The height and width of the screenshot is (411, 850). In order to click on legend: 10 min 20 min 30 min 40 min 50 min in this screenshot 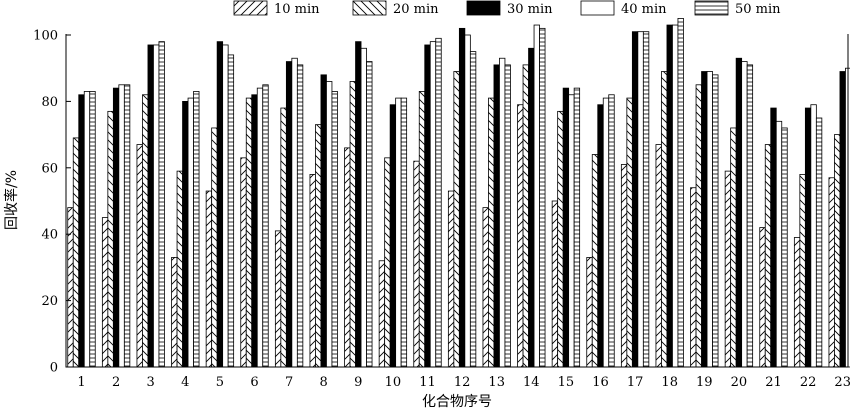, I will do `click(507, 8)`.